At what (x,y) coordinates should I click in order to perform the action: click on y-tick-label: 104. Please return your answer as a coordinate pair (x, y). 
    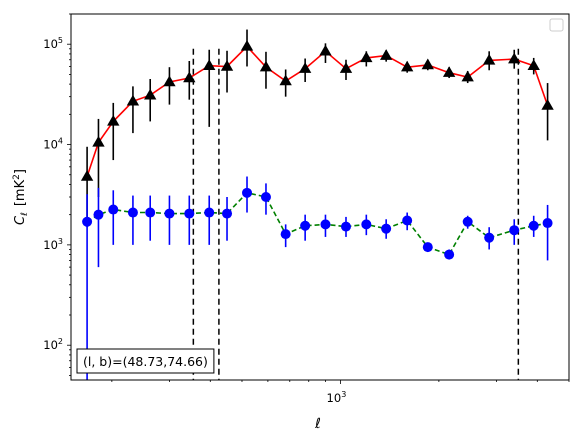
    Looking at the image, I should click on (53, 144).